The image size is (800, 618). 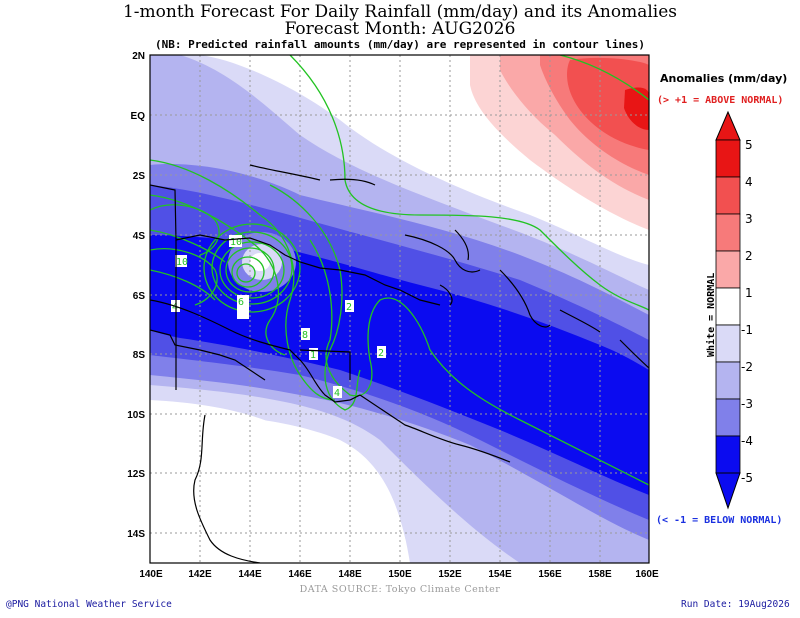 What do you see at coordinates (139, 236) in the screenshot?
I see `lat-label: 4S` at bounding box center [139, 236].